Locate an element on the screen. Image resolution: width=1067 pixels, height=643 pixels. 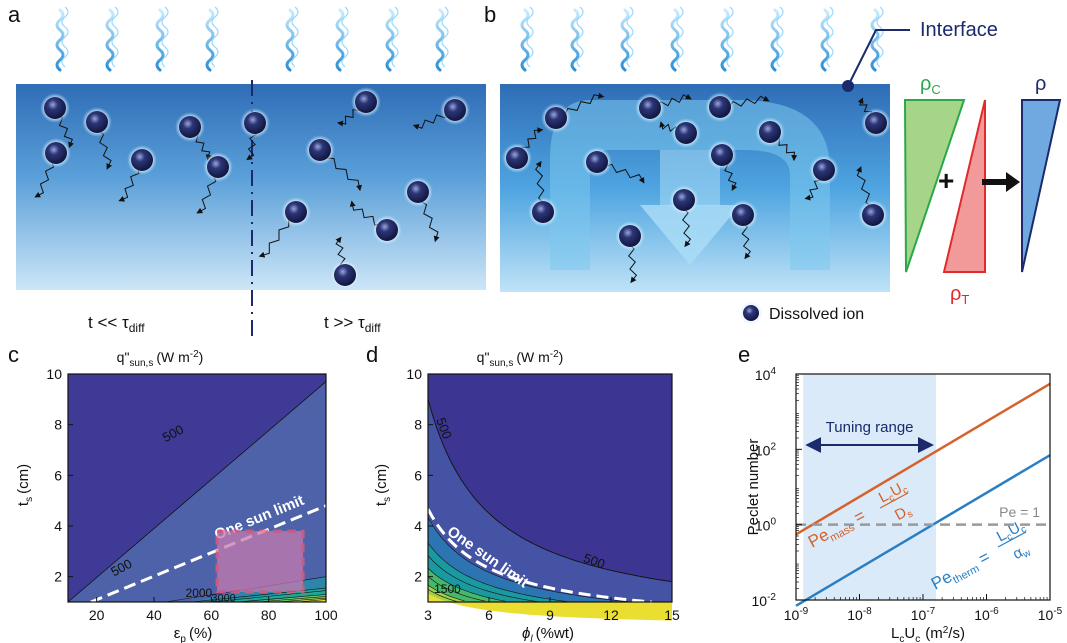
rho-c-label: ρC is located at coordinates (930, 85).